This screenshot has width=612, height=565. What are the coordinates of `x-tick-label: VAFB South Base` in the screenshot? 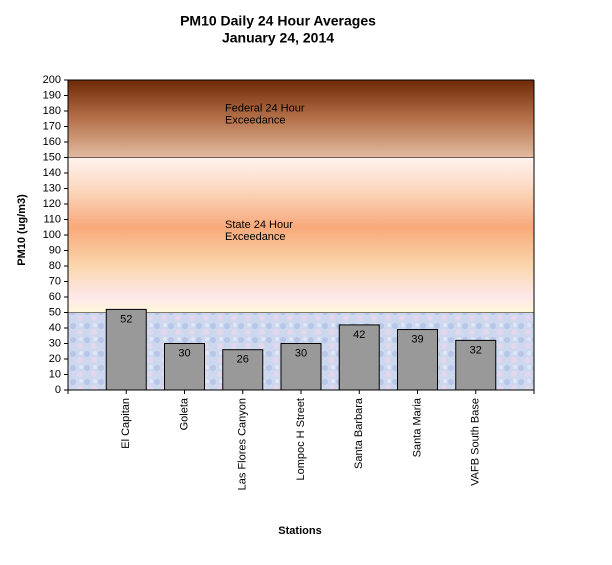 It's located at (476, 442).